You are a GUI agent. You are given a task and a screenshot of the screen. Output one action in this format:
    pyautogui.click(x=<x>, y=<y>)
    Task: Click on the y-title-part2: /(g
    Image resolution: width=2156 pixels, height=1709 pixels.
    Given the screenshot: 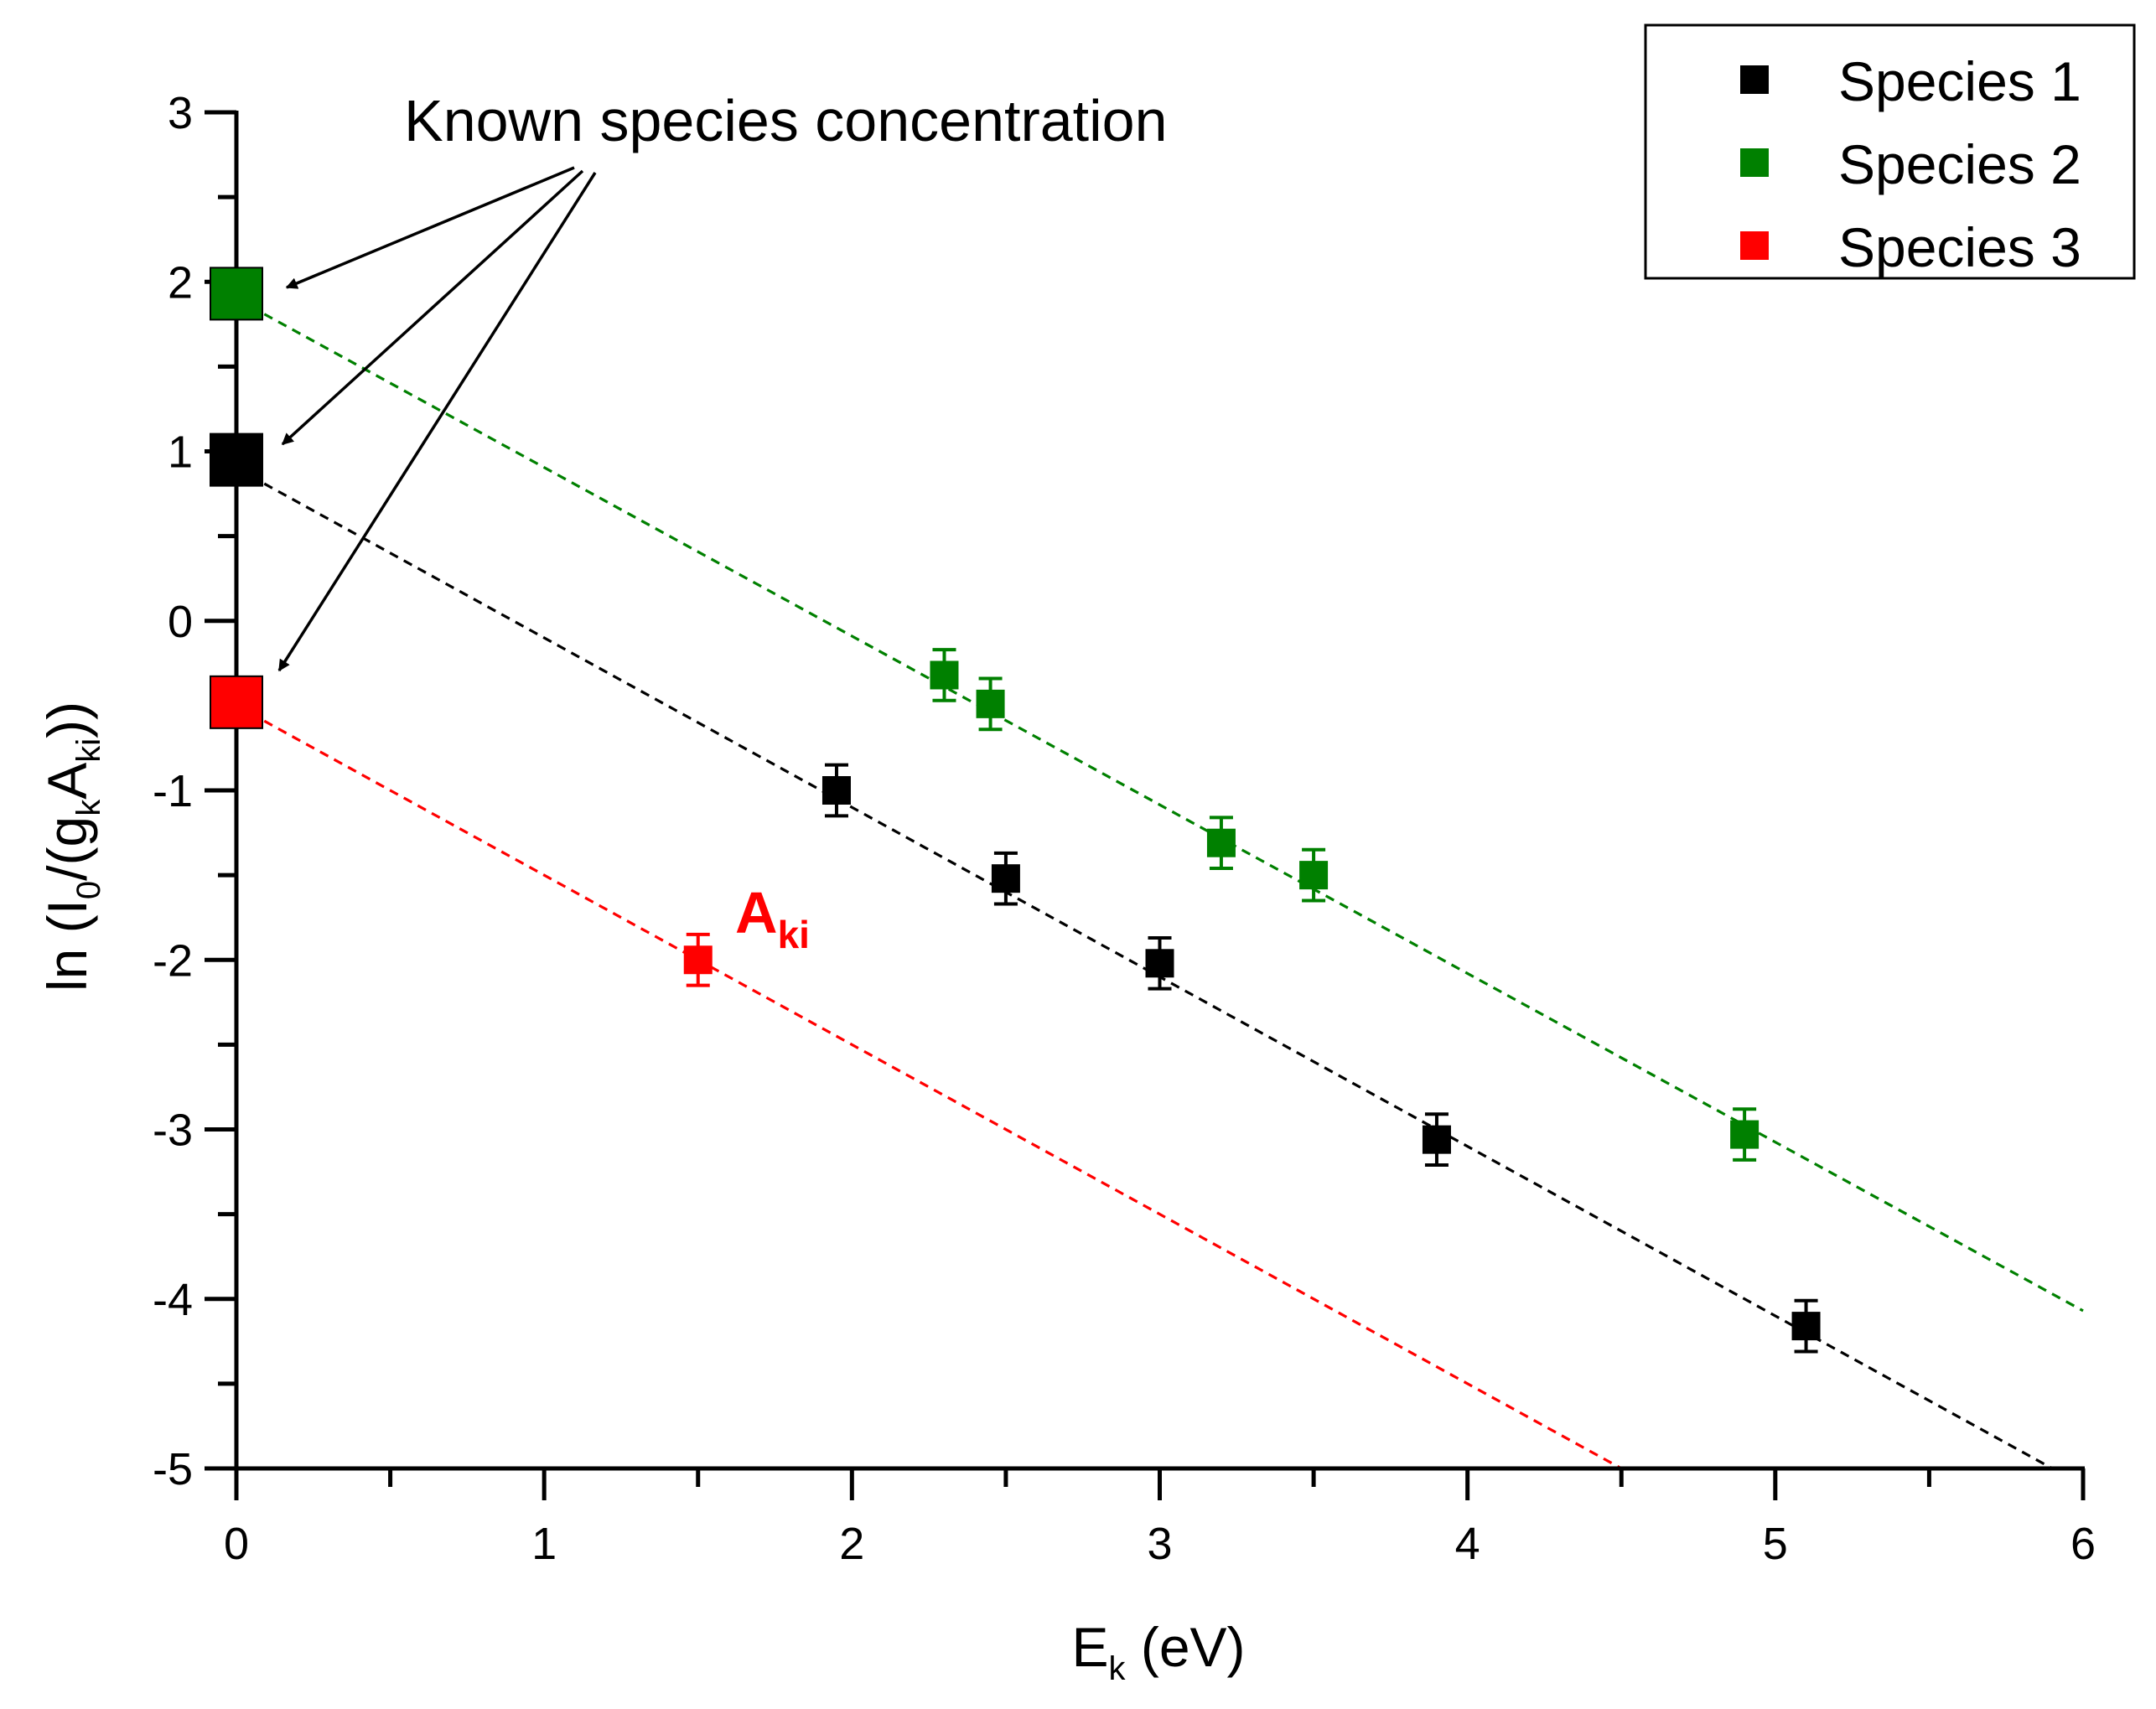 What is the action you would take?
    pyautogui.click(x=67, y=849)
    